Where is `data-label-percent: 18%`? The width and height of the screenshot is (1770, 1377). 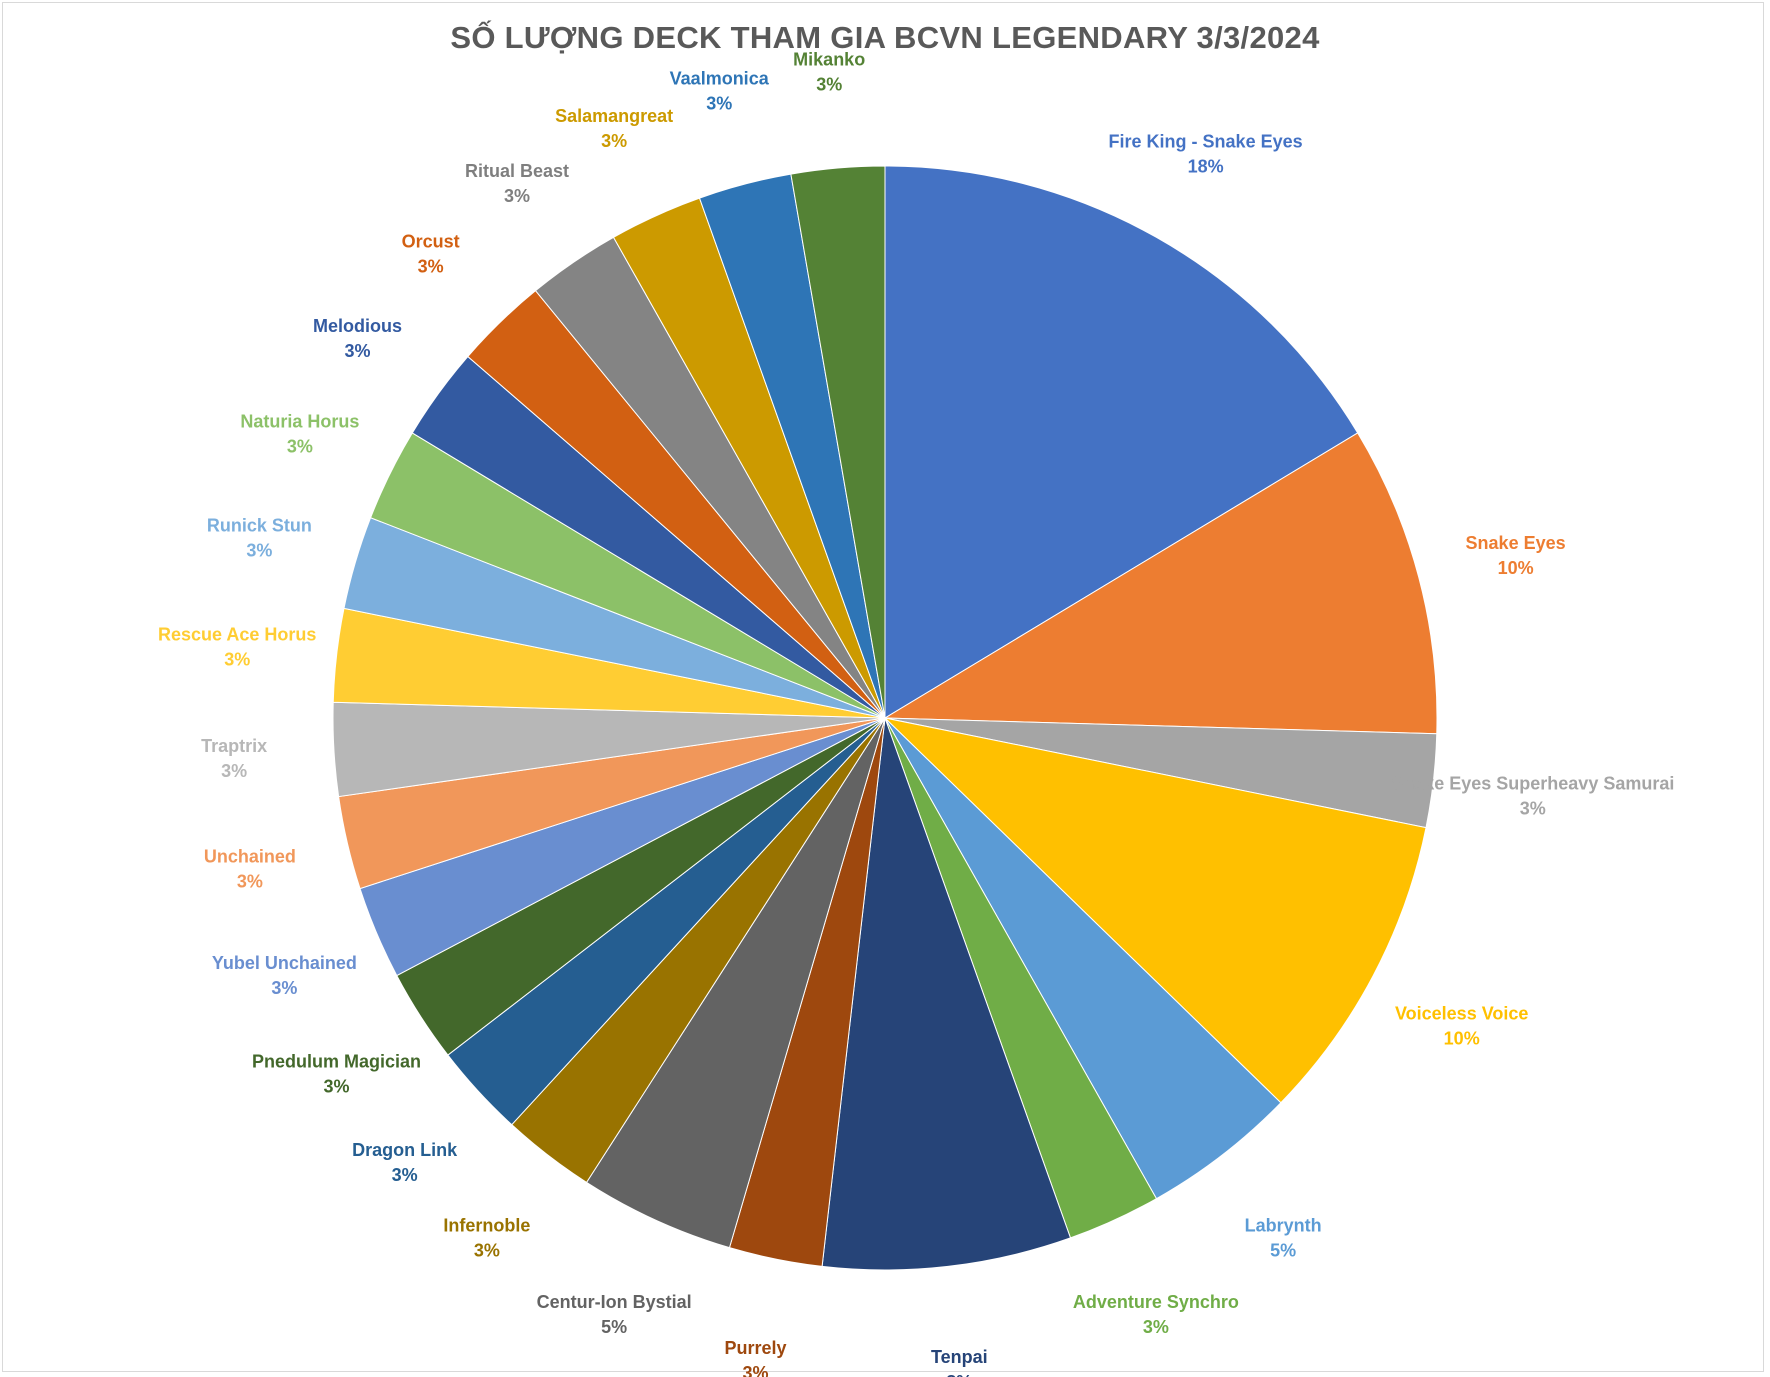
data-label-percent: 18% is located at coordinates (1206, 166).